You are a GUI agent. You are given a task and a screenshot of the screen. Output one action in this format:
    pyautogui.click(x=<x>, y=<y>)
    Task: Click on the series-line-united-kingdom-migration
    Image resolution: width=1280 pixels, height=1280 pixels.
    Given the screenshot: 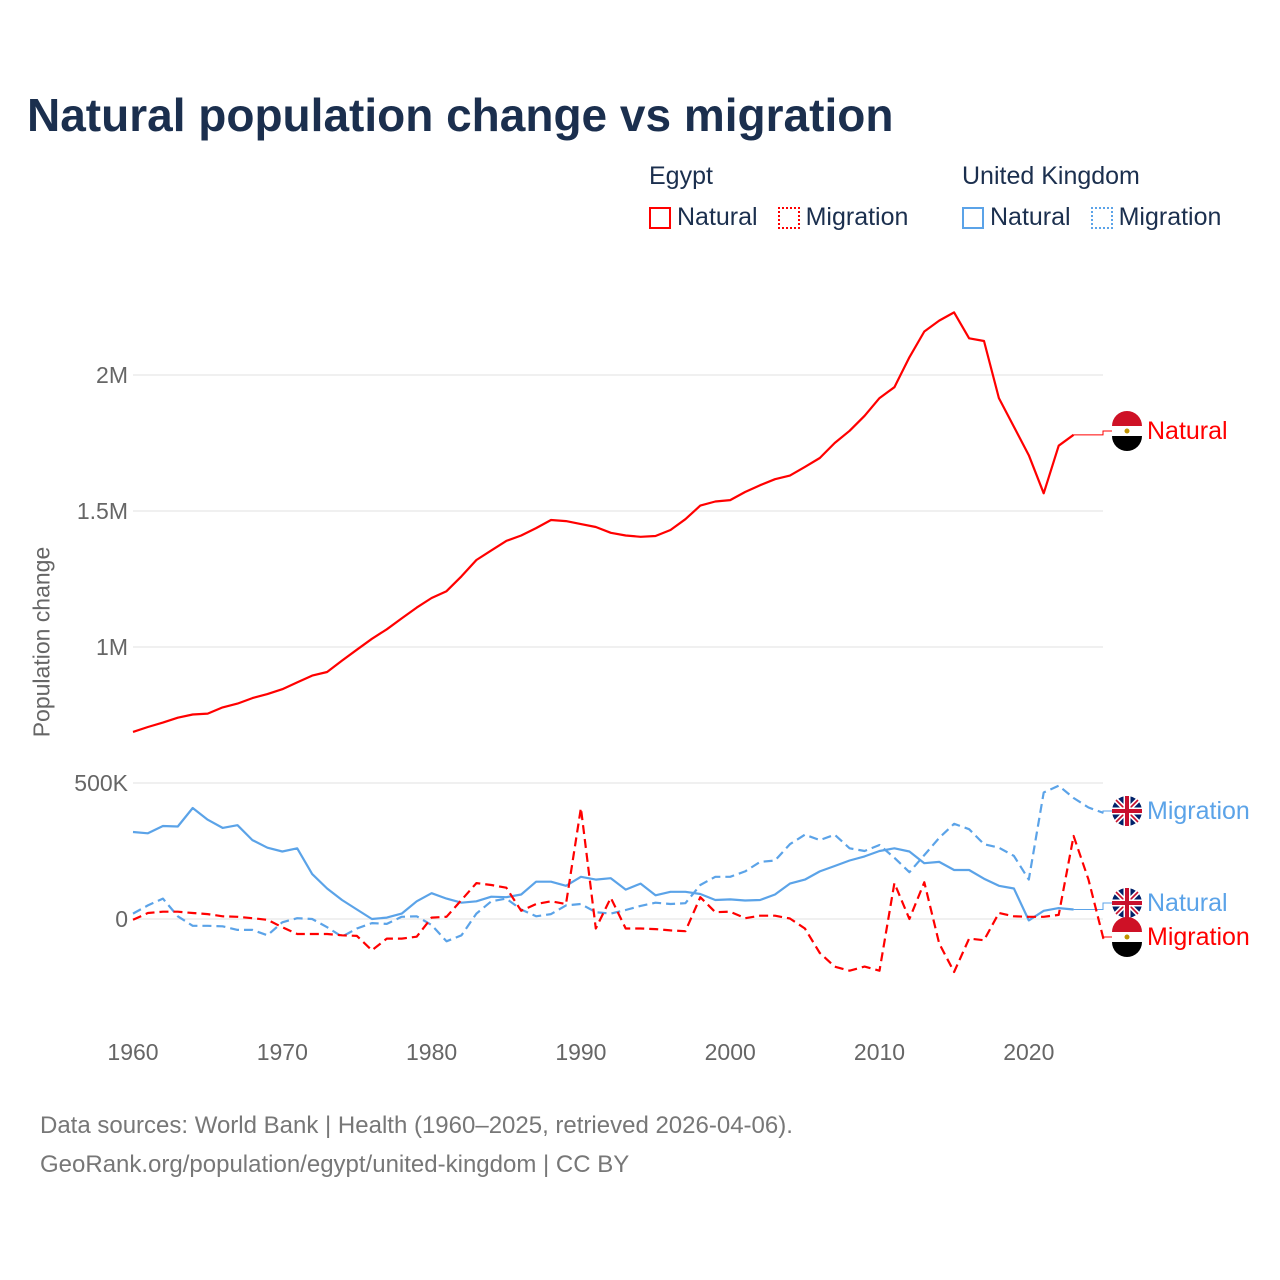 What is the action you would take?
    pyautogui.click(x=618, y=863)
    